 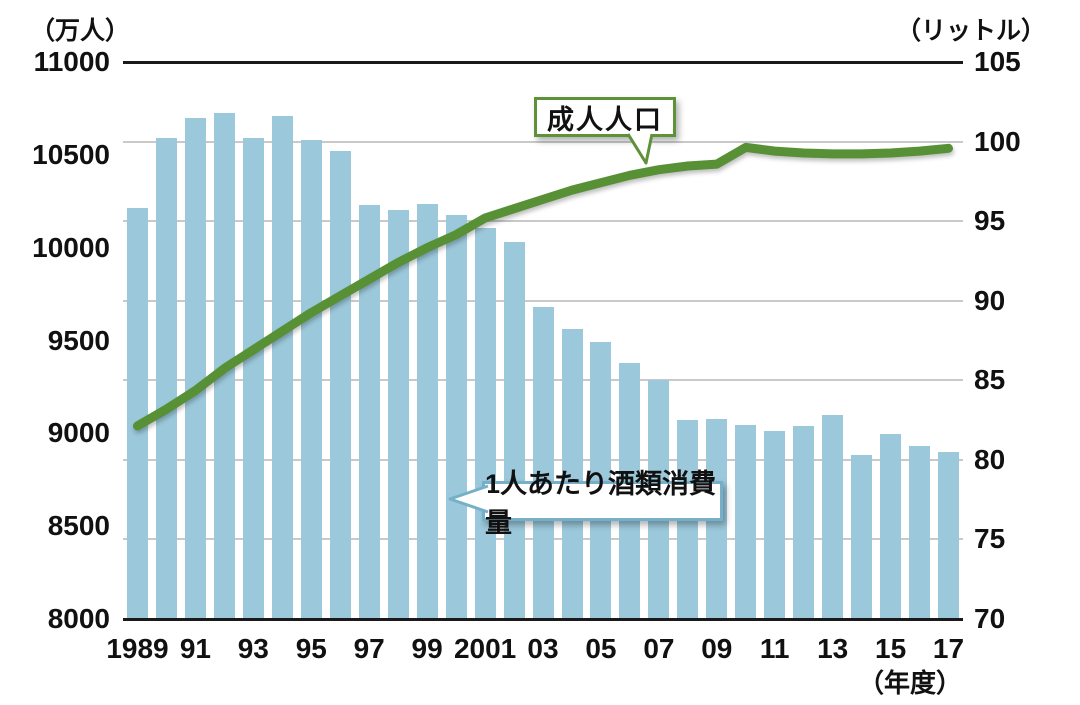 What do you see at coordinates (774, 648) in the screenshot?
I see `x-tick-11: 11` at bounding box center [774, 648].